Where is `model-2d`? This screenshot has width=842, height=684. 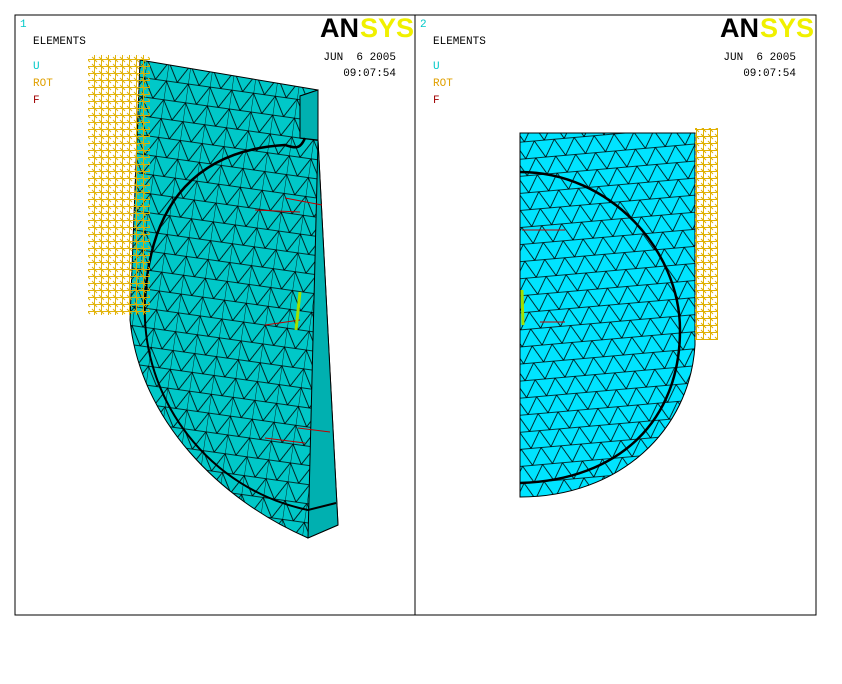 model-2d is located at coordinates (618, 313).